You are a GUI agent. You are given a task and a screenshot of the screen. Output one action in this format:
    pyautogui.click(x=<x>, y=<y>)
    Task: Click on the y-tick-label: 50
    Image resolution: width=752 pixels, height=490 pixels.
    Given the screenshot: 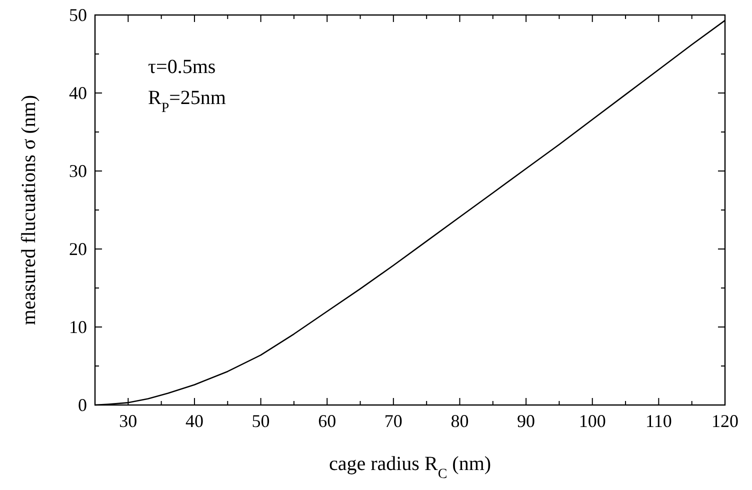 What is the action you would take?
    pyautogui.click(x=78, y=15)
    